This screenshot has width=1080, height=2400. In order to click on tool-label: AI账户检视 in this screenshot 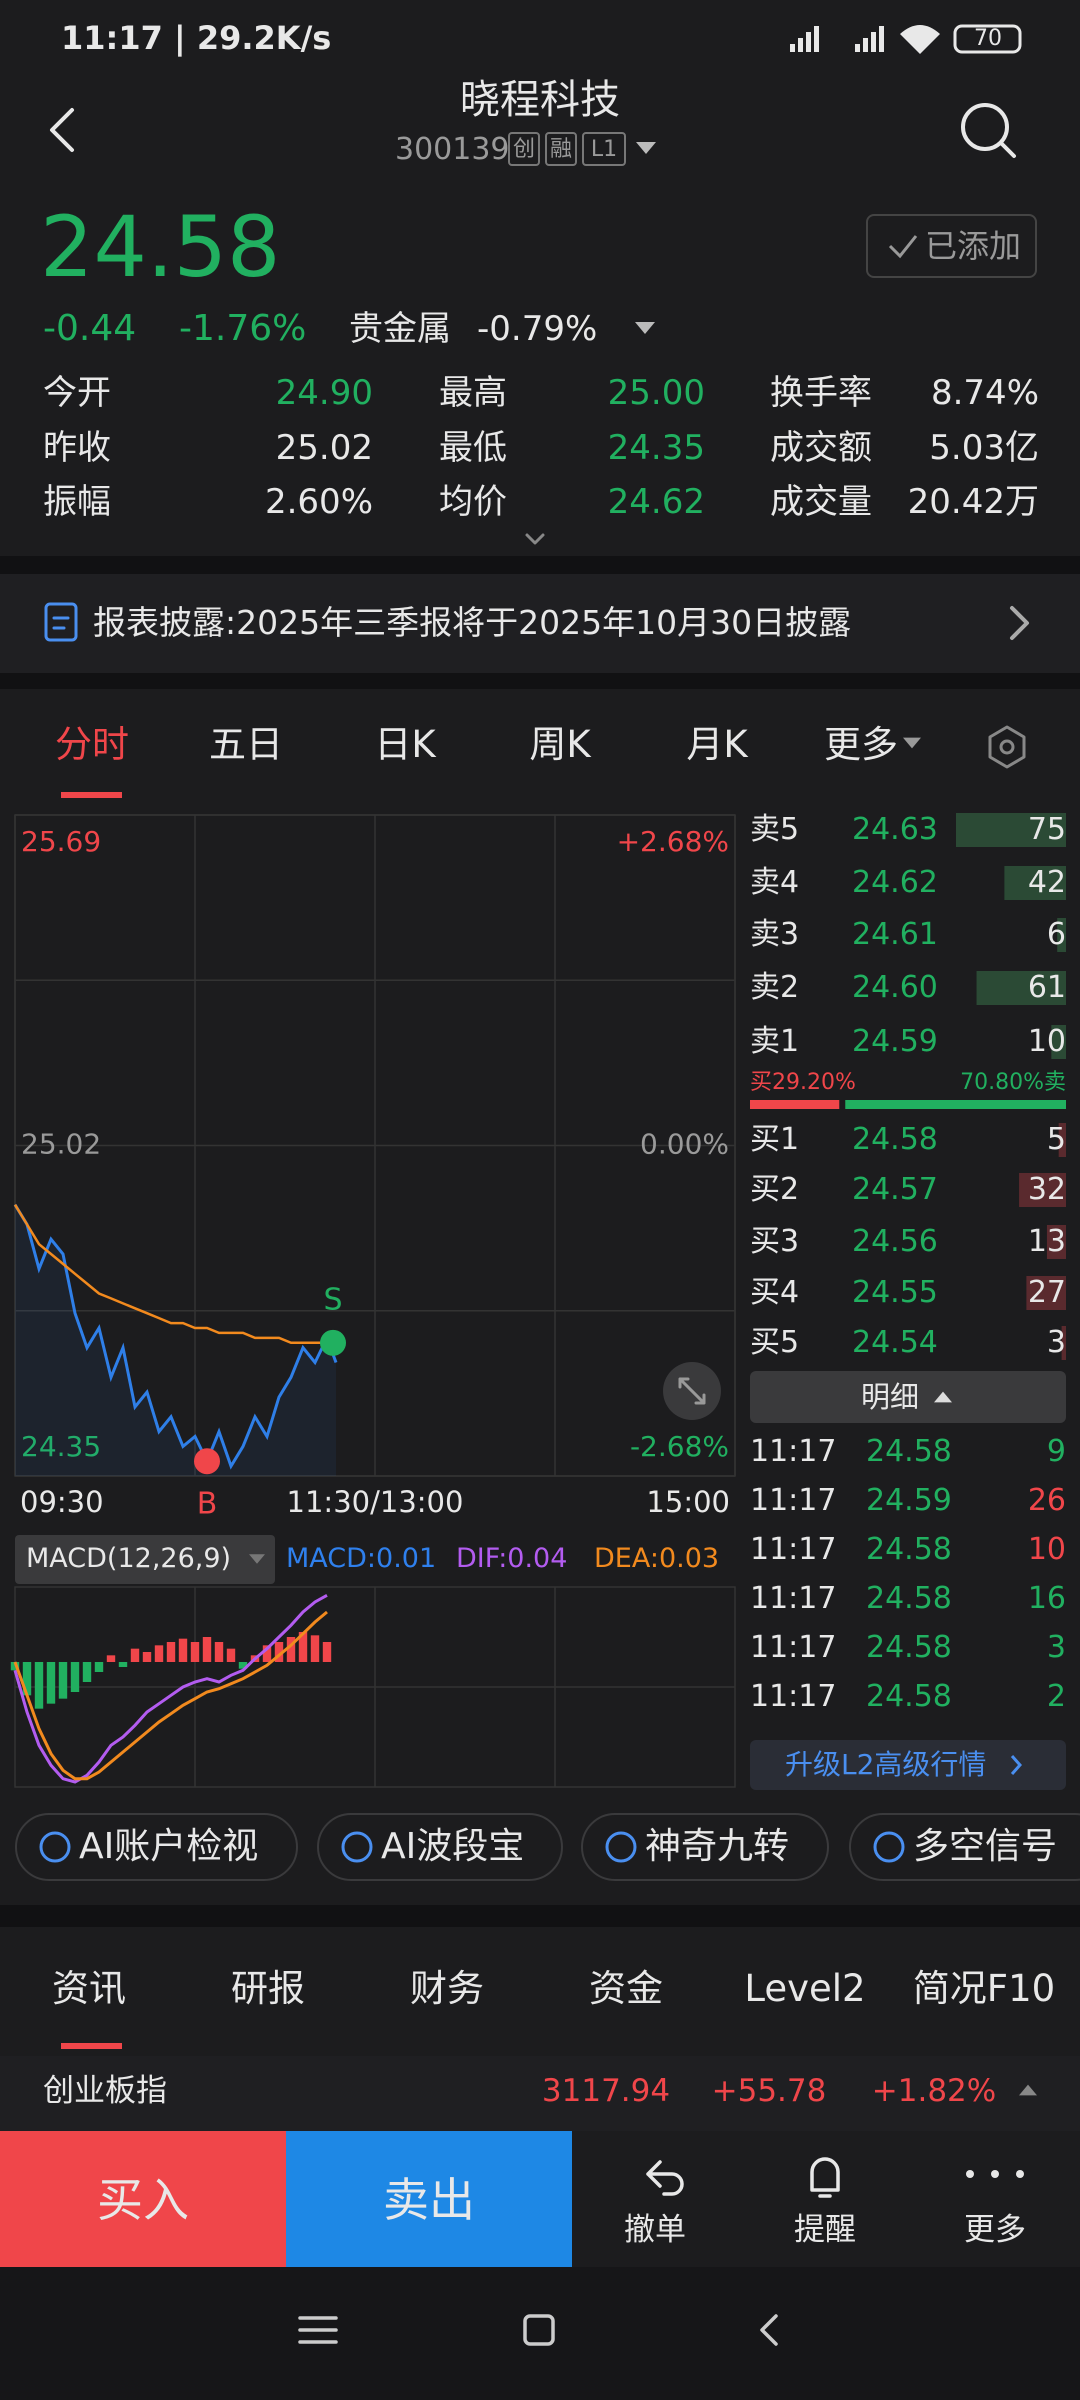, I will do `click(169, 1847)`.